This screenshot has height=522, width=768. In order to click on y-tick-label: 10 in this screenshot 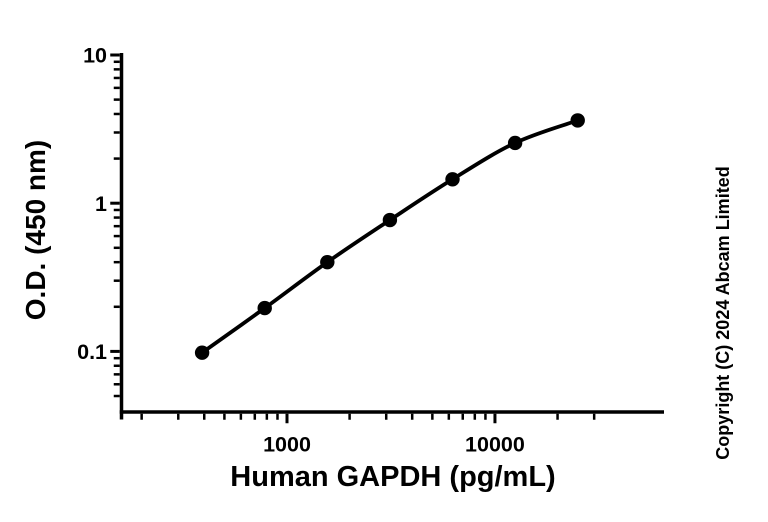, I will do `click(95, 56)`.